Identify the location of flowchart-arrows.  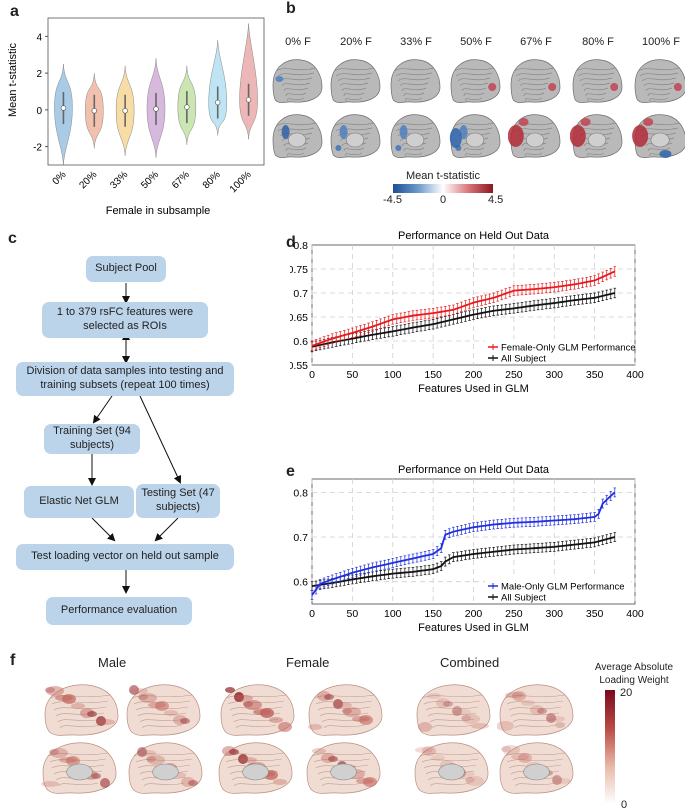
(135, 438).